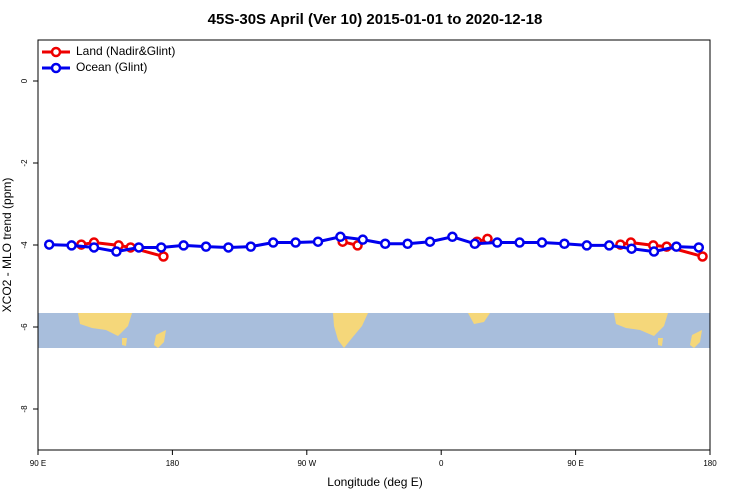  What do you see at coordinates (24, 327) in the screenshot?
I see `y-tick-label: -6` at bounding box center [24, 327].